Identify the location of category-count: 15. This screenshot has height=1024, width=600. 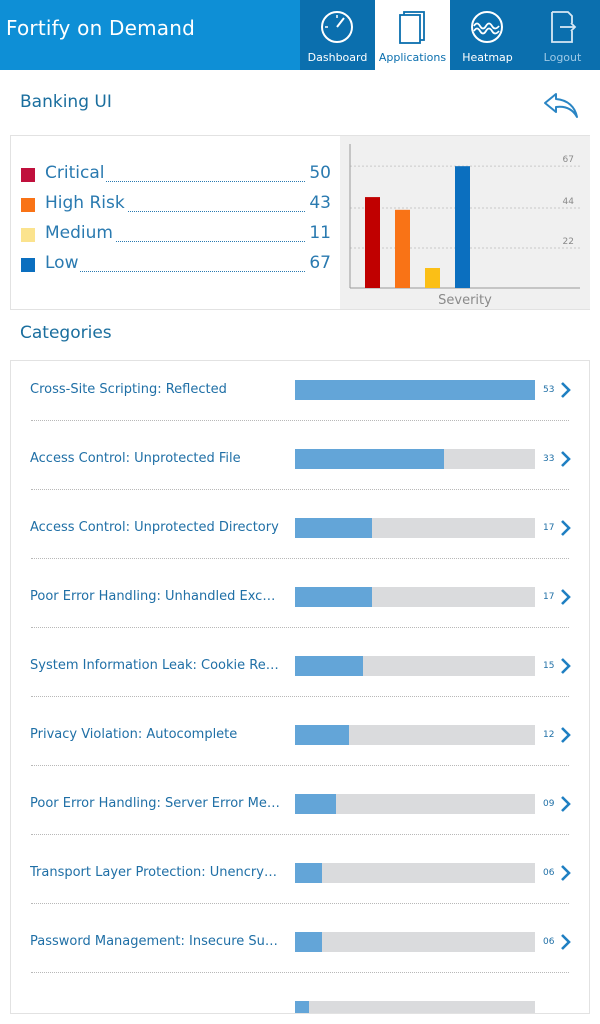
(549, 666).